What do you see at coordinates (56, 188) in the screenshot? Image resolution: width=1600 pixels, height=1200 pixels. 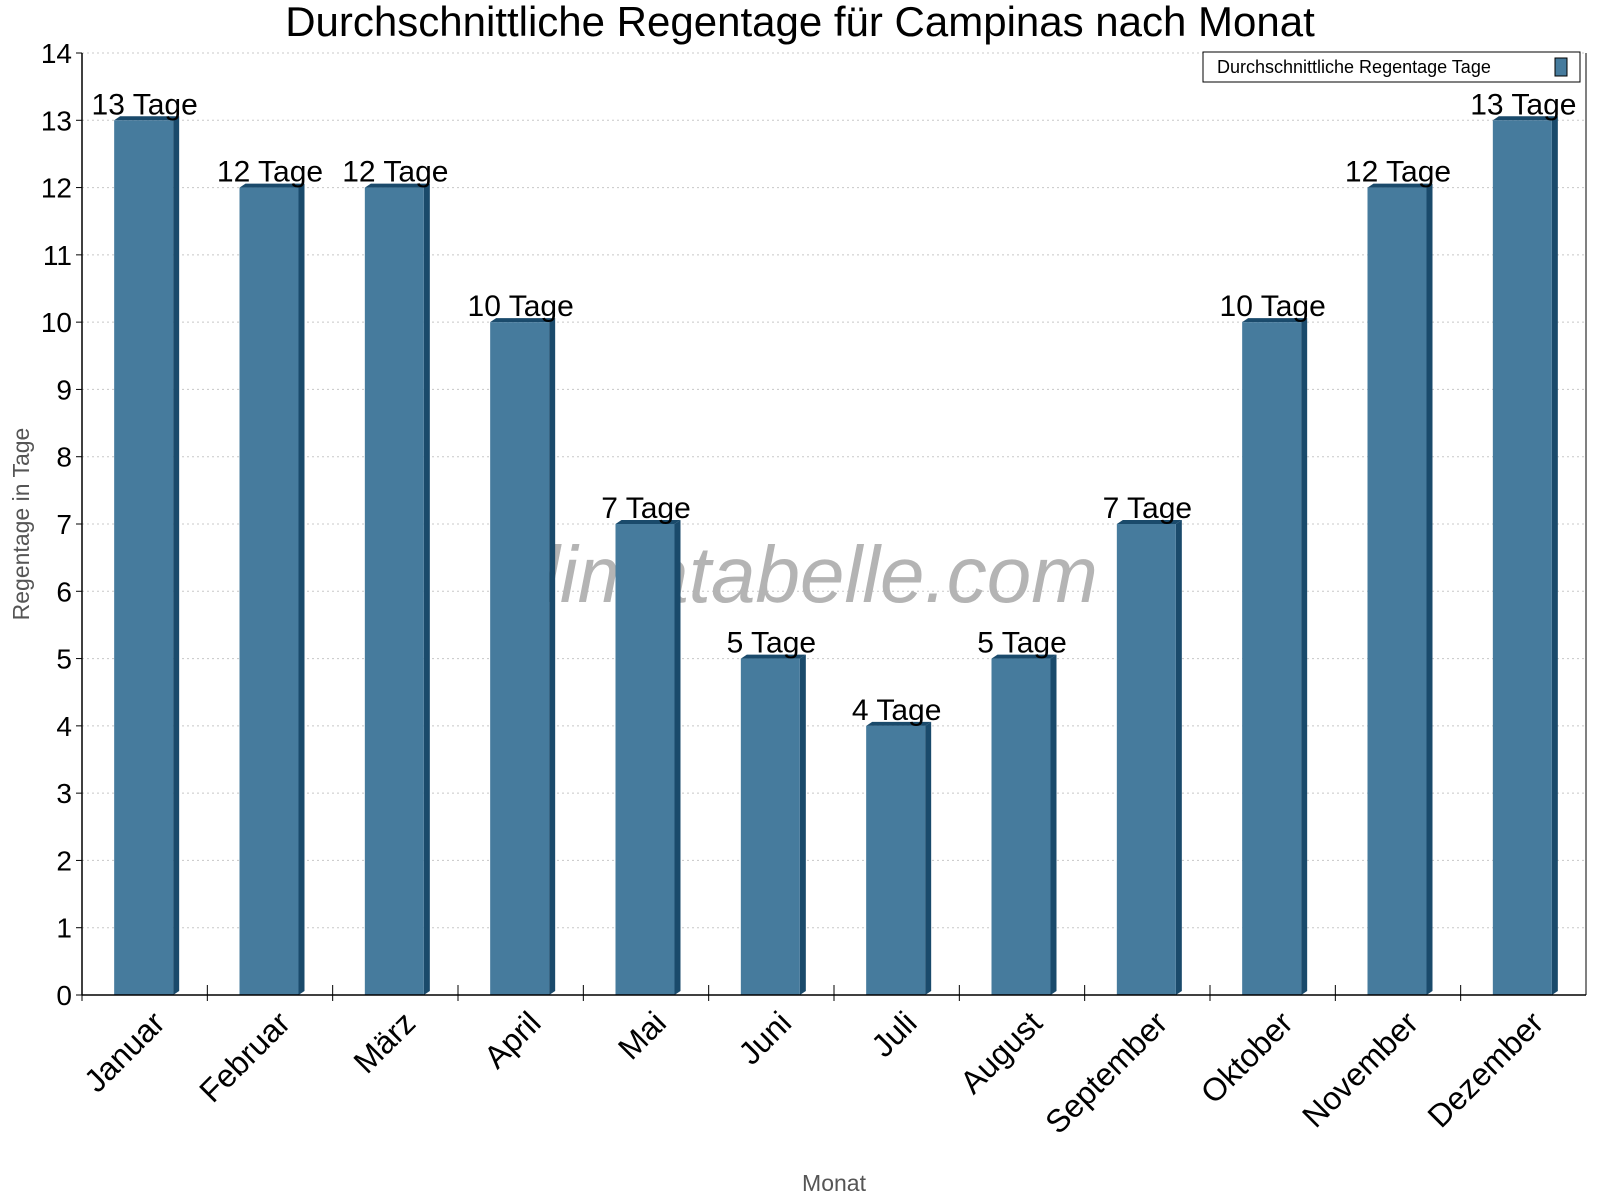 I see `y-tick-label: 12` at bounding box center [56, 188].